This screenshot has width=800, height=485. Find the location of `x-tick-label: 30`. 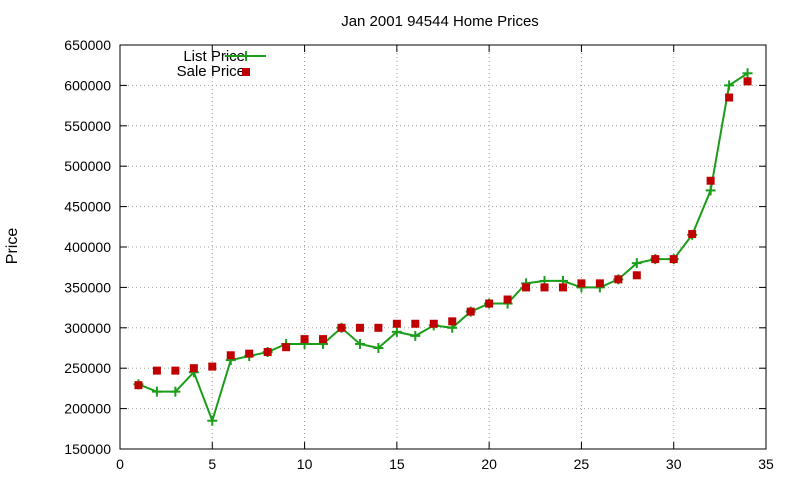

x-tick-label: 30 is located at coordinates (674, 464).